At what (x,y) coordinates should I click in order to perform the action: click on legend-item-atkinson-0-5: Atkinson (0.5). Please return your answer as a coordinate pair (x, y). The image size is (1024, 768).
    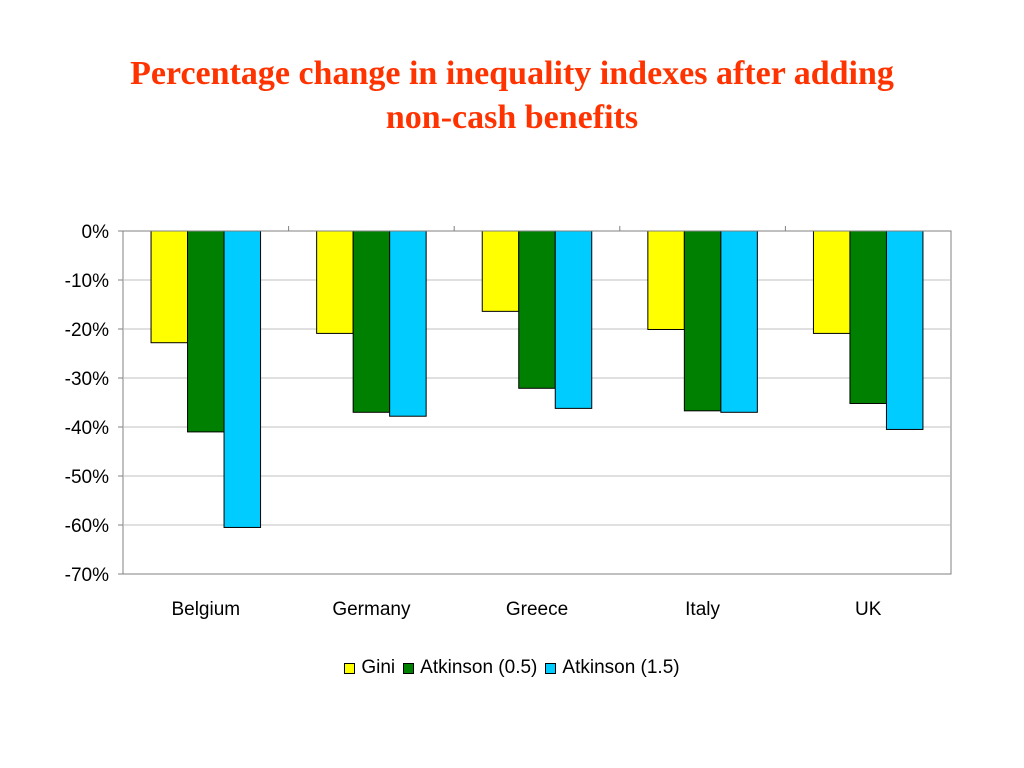
    Looking at the image, I should click on (470, 668).